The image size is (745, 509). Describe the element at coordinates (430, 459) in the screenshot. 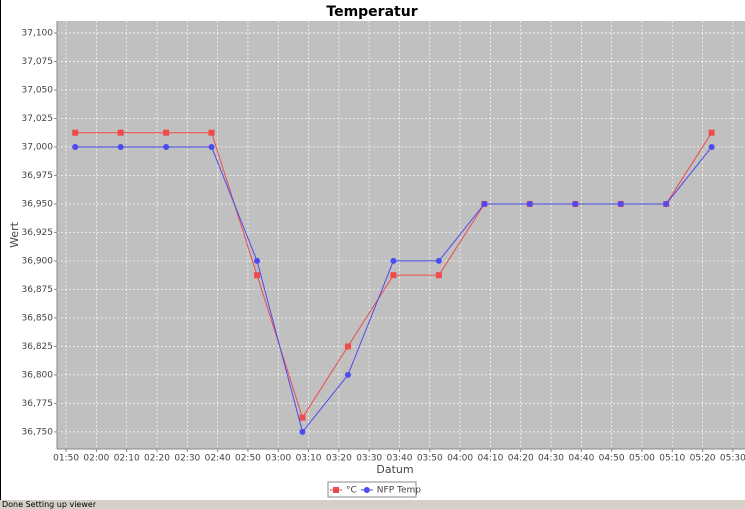

I see `x-tick-label: 03:50` at that location.